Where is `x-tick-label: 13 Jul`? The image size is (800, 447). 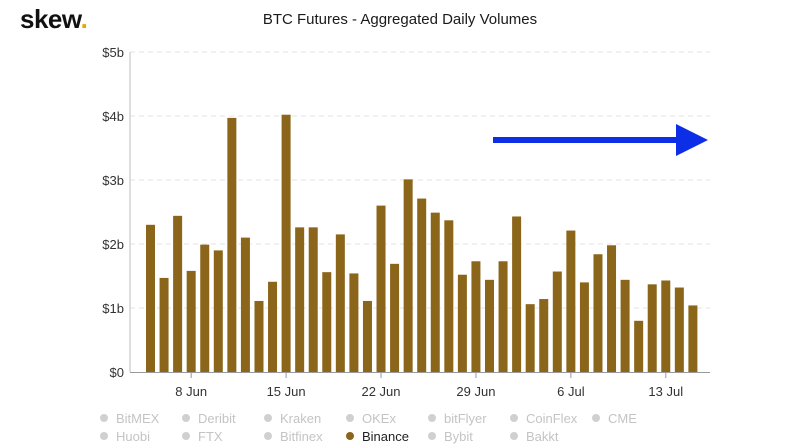 x-tick-label: 13 Jul is located at coordinates (665, 391).